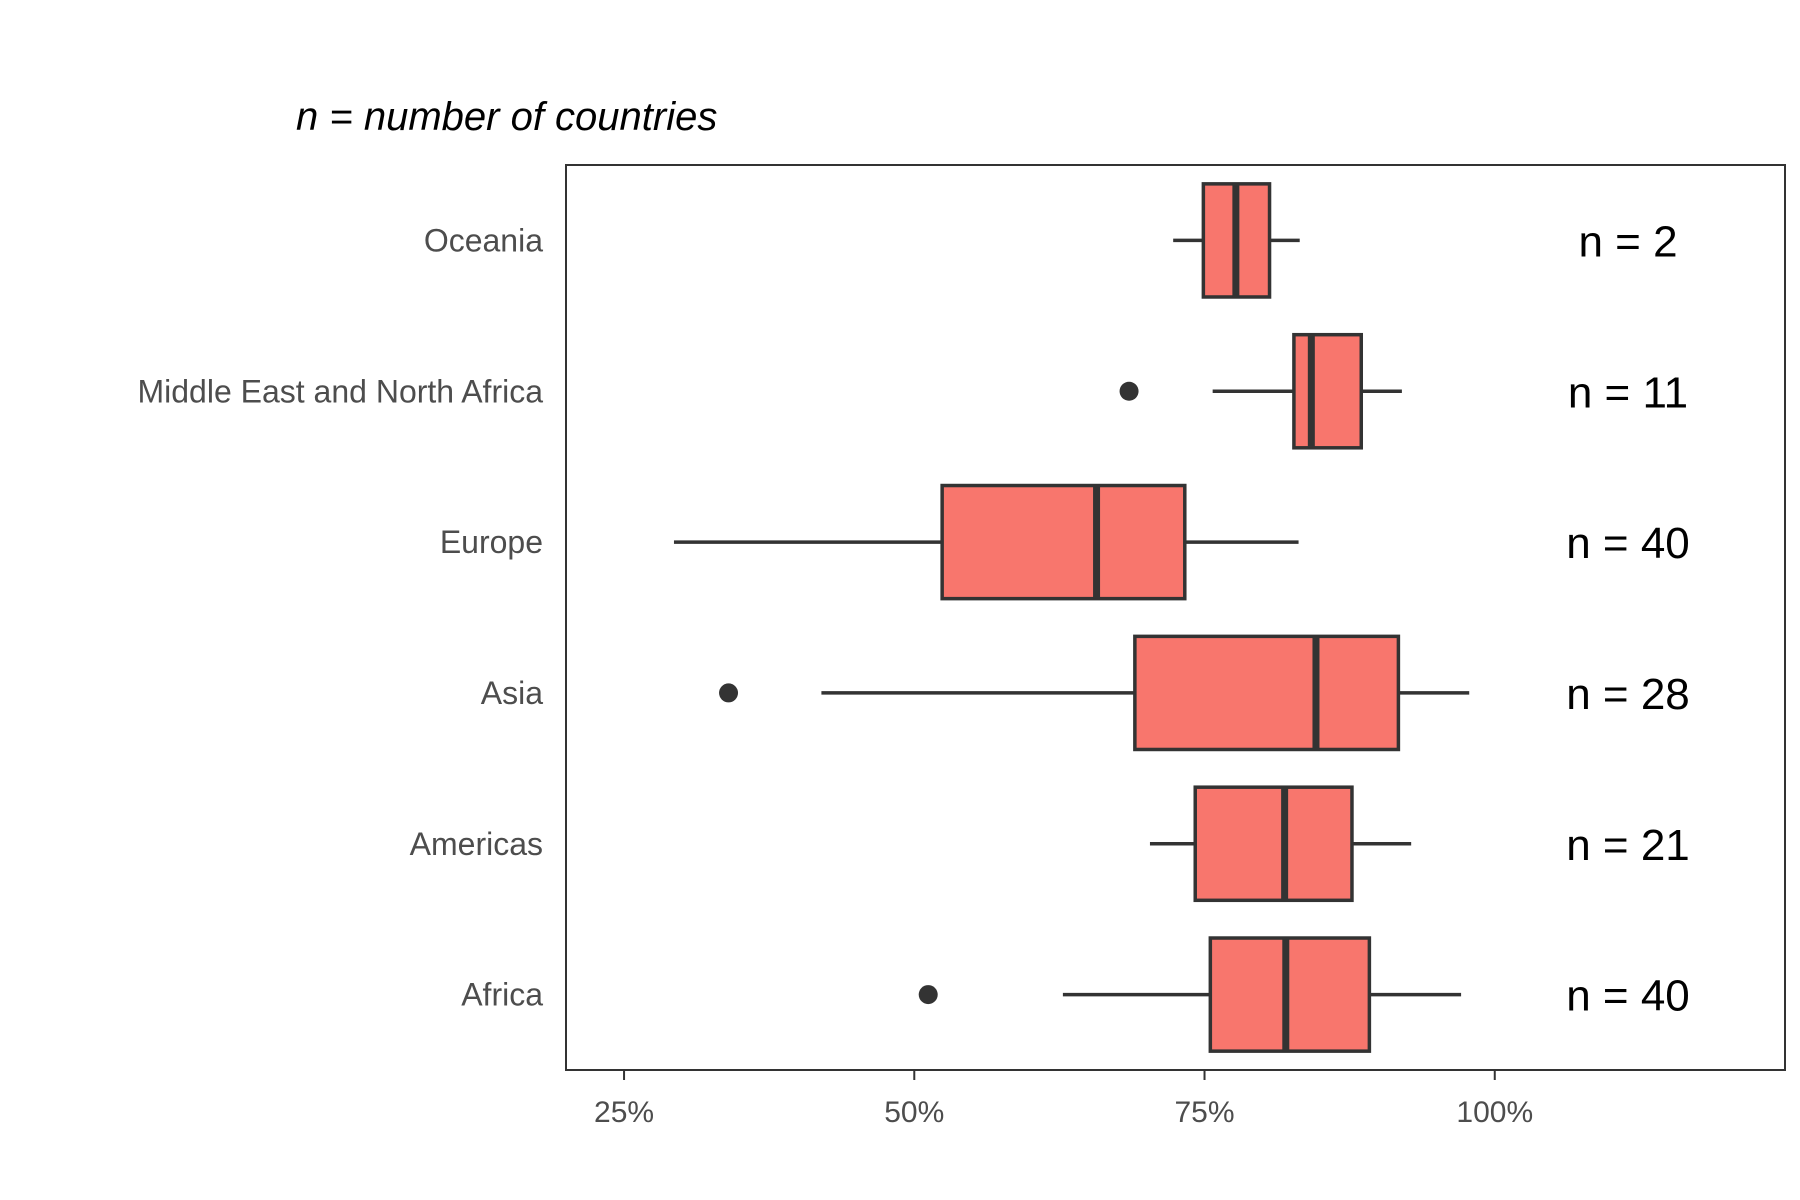  Describe the element at coordinates (1494, 1112) in the screenshot. I see `x-tick-label: 100%` at that location.